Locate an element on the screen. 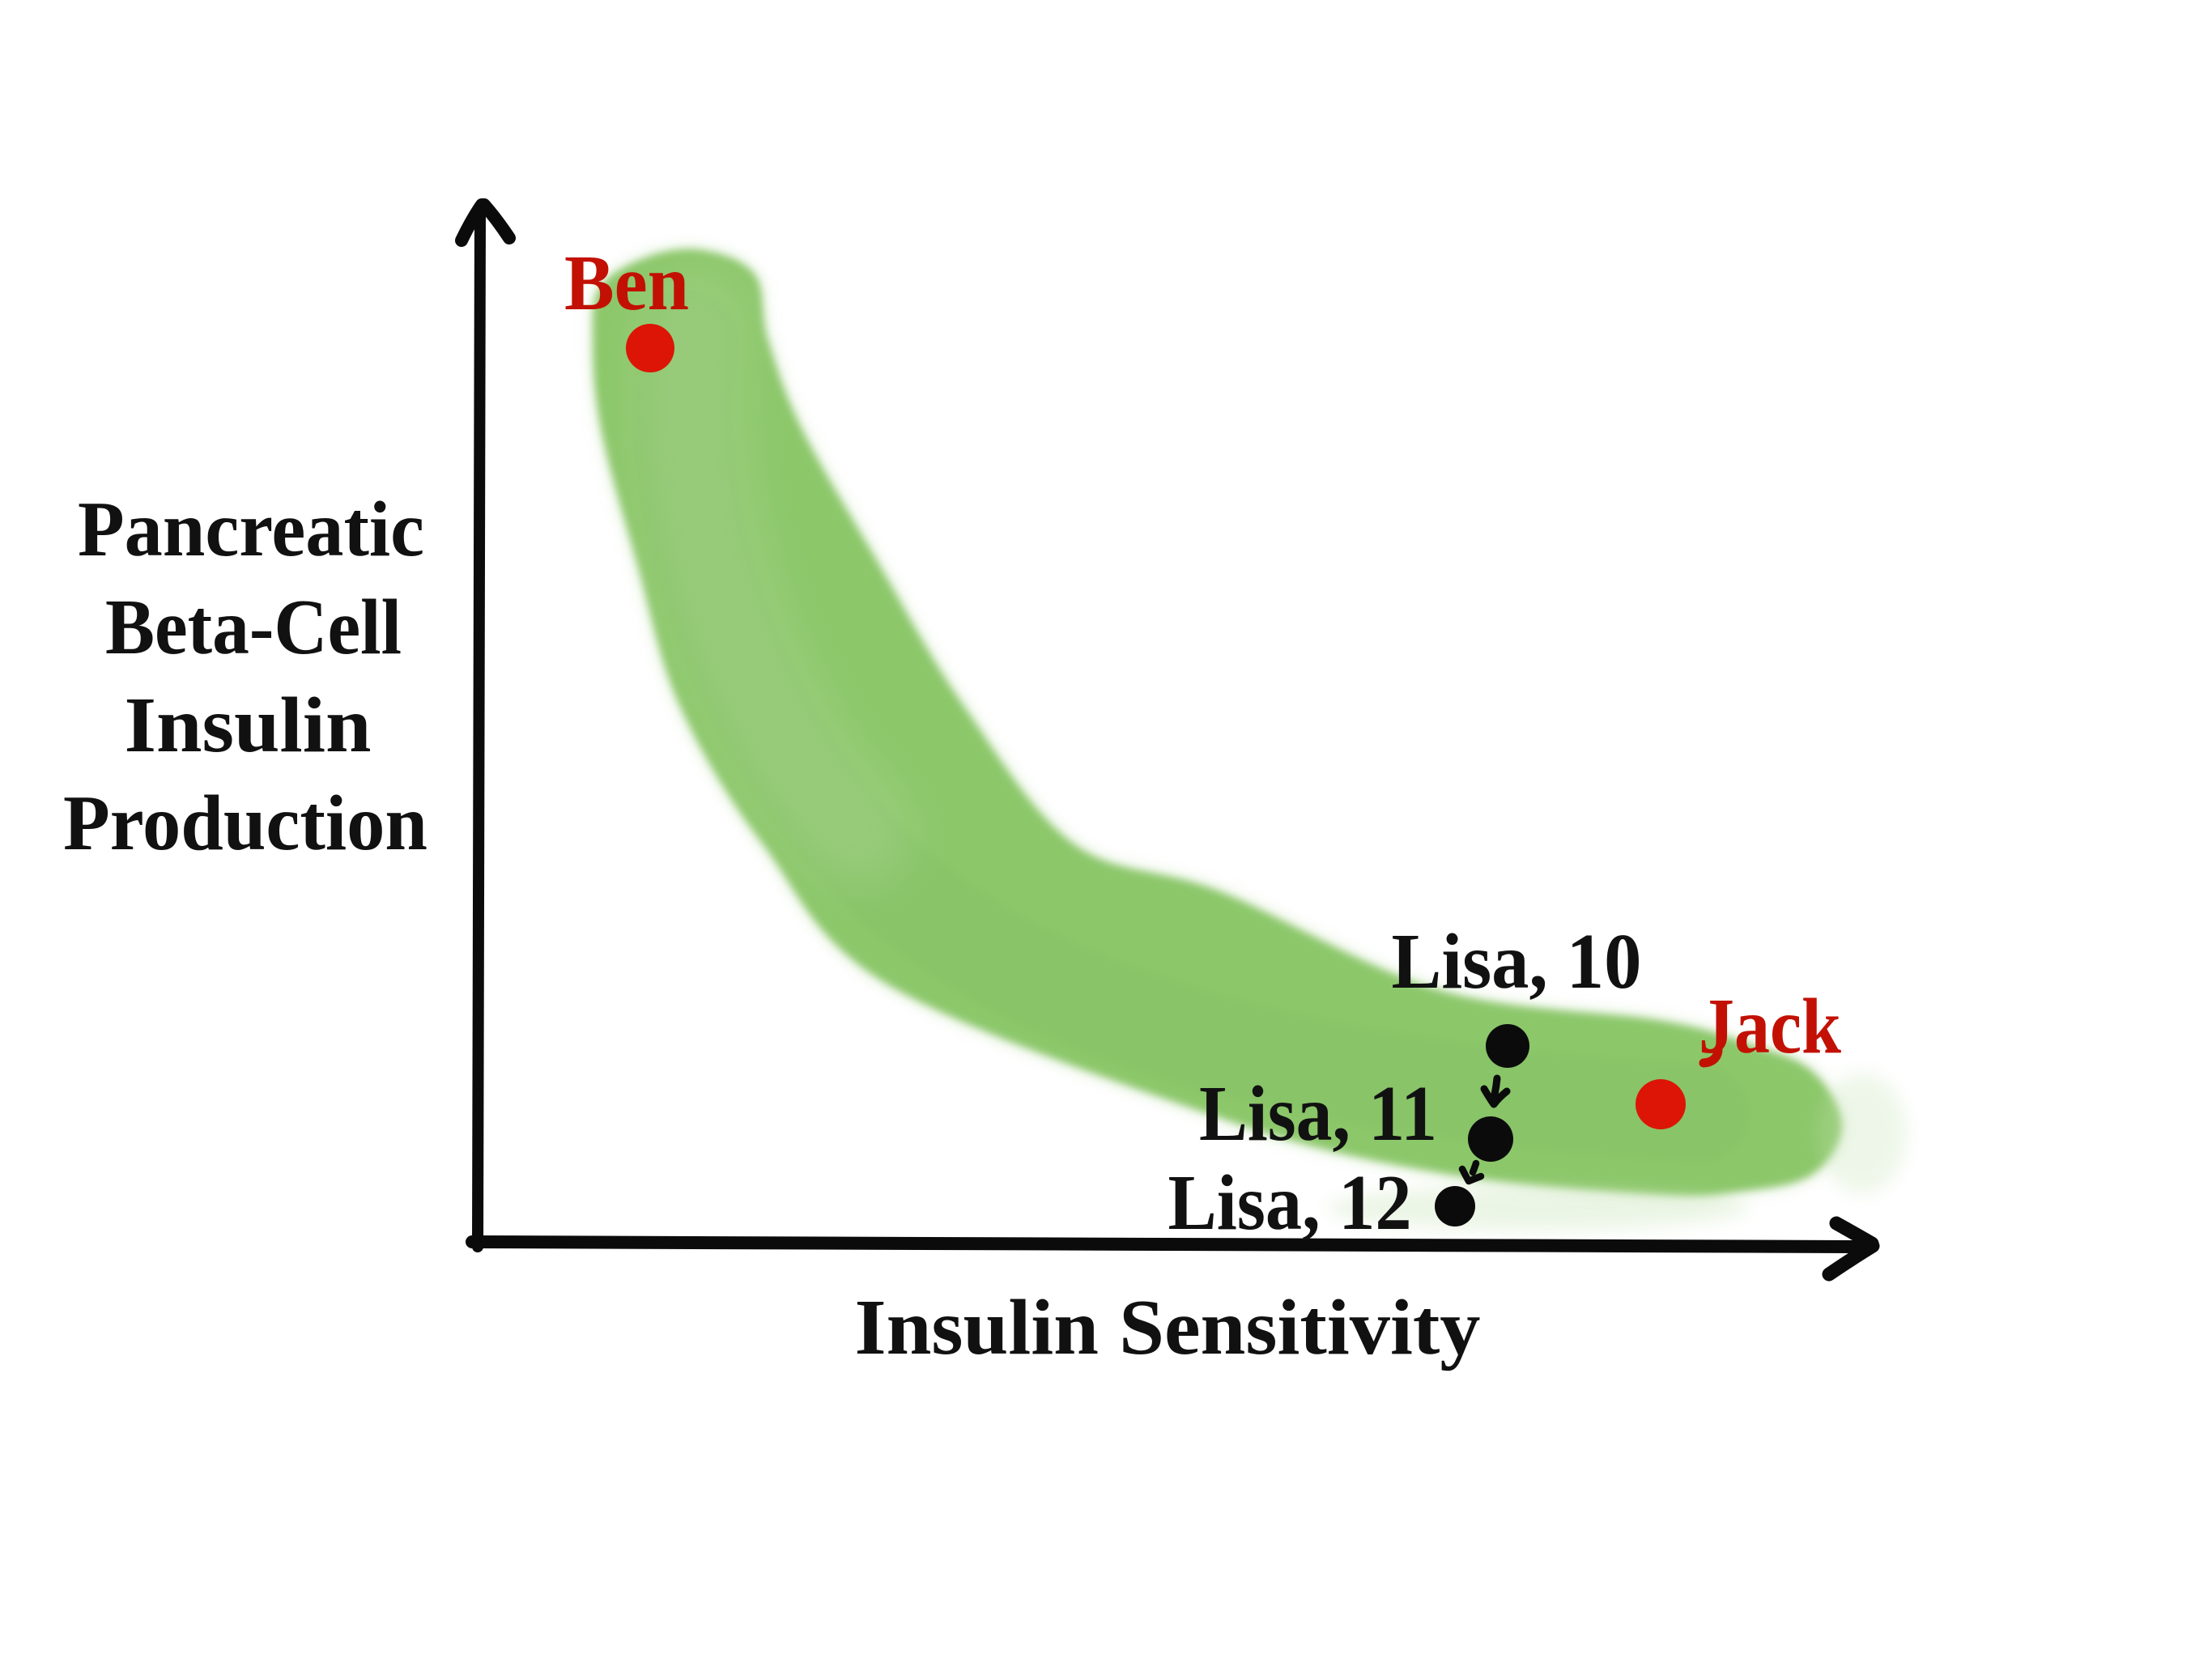 The image size is (2212, 1658). svg-text: Ben is located at coordinates (627, 283).